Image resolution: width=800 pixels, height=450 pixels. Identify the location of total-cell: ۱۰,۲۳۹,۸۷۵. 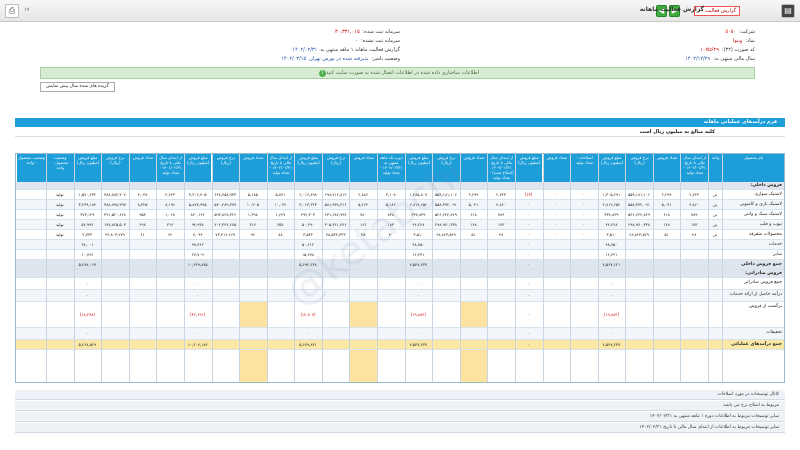
(197, 264).